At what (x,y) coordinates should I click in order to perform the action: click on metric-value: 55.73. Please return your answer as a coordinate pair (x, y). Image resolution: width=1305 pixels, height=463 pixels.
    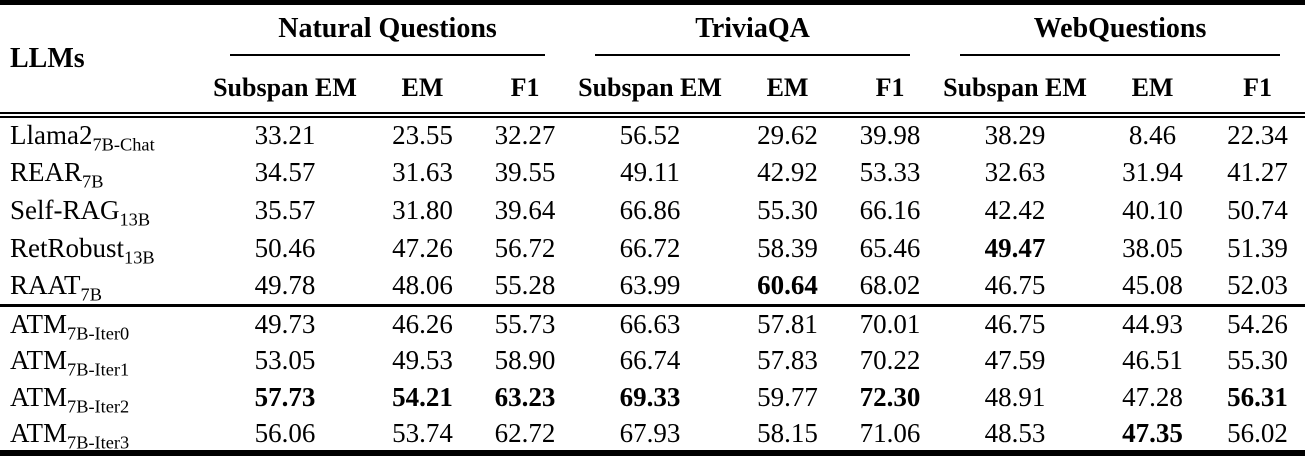
    Looking at the image, I should click on (525, 323).